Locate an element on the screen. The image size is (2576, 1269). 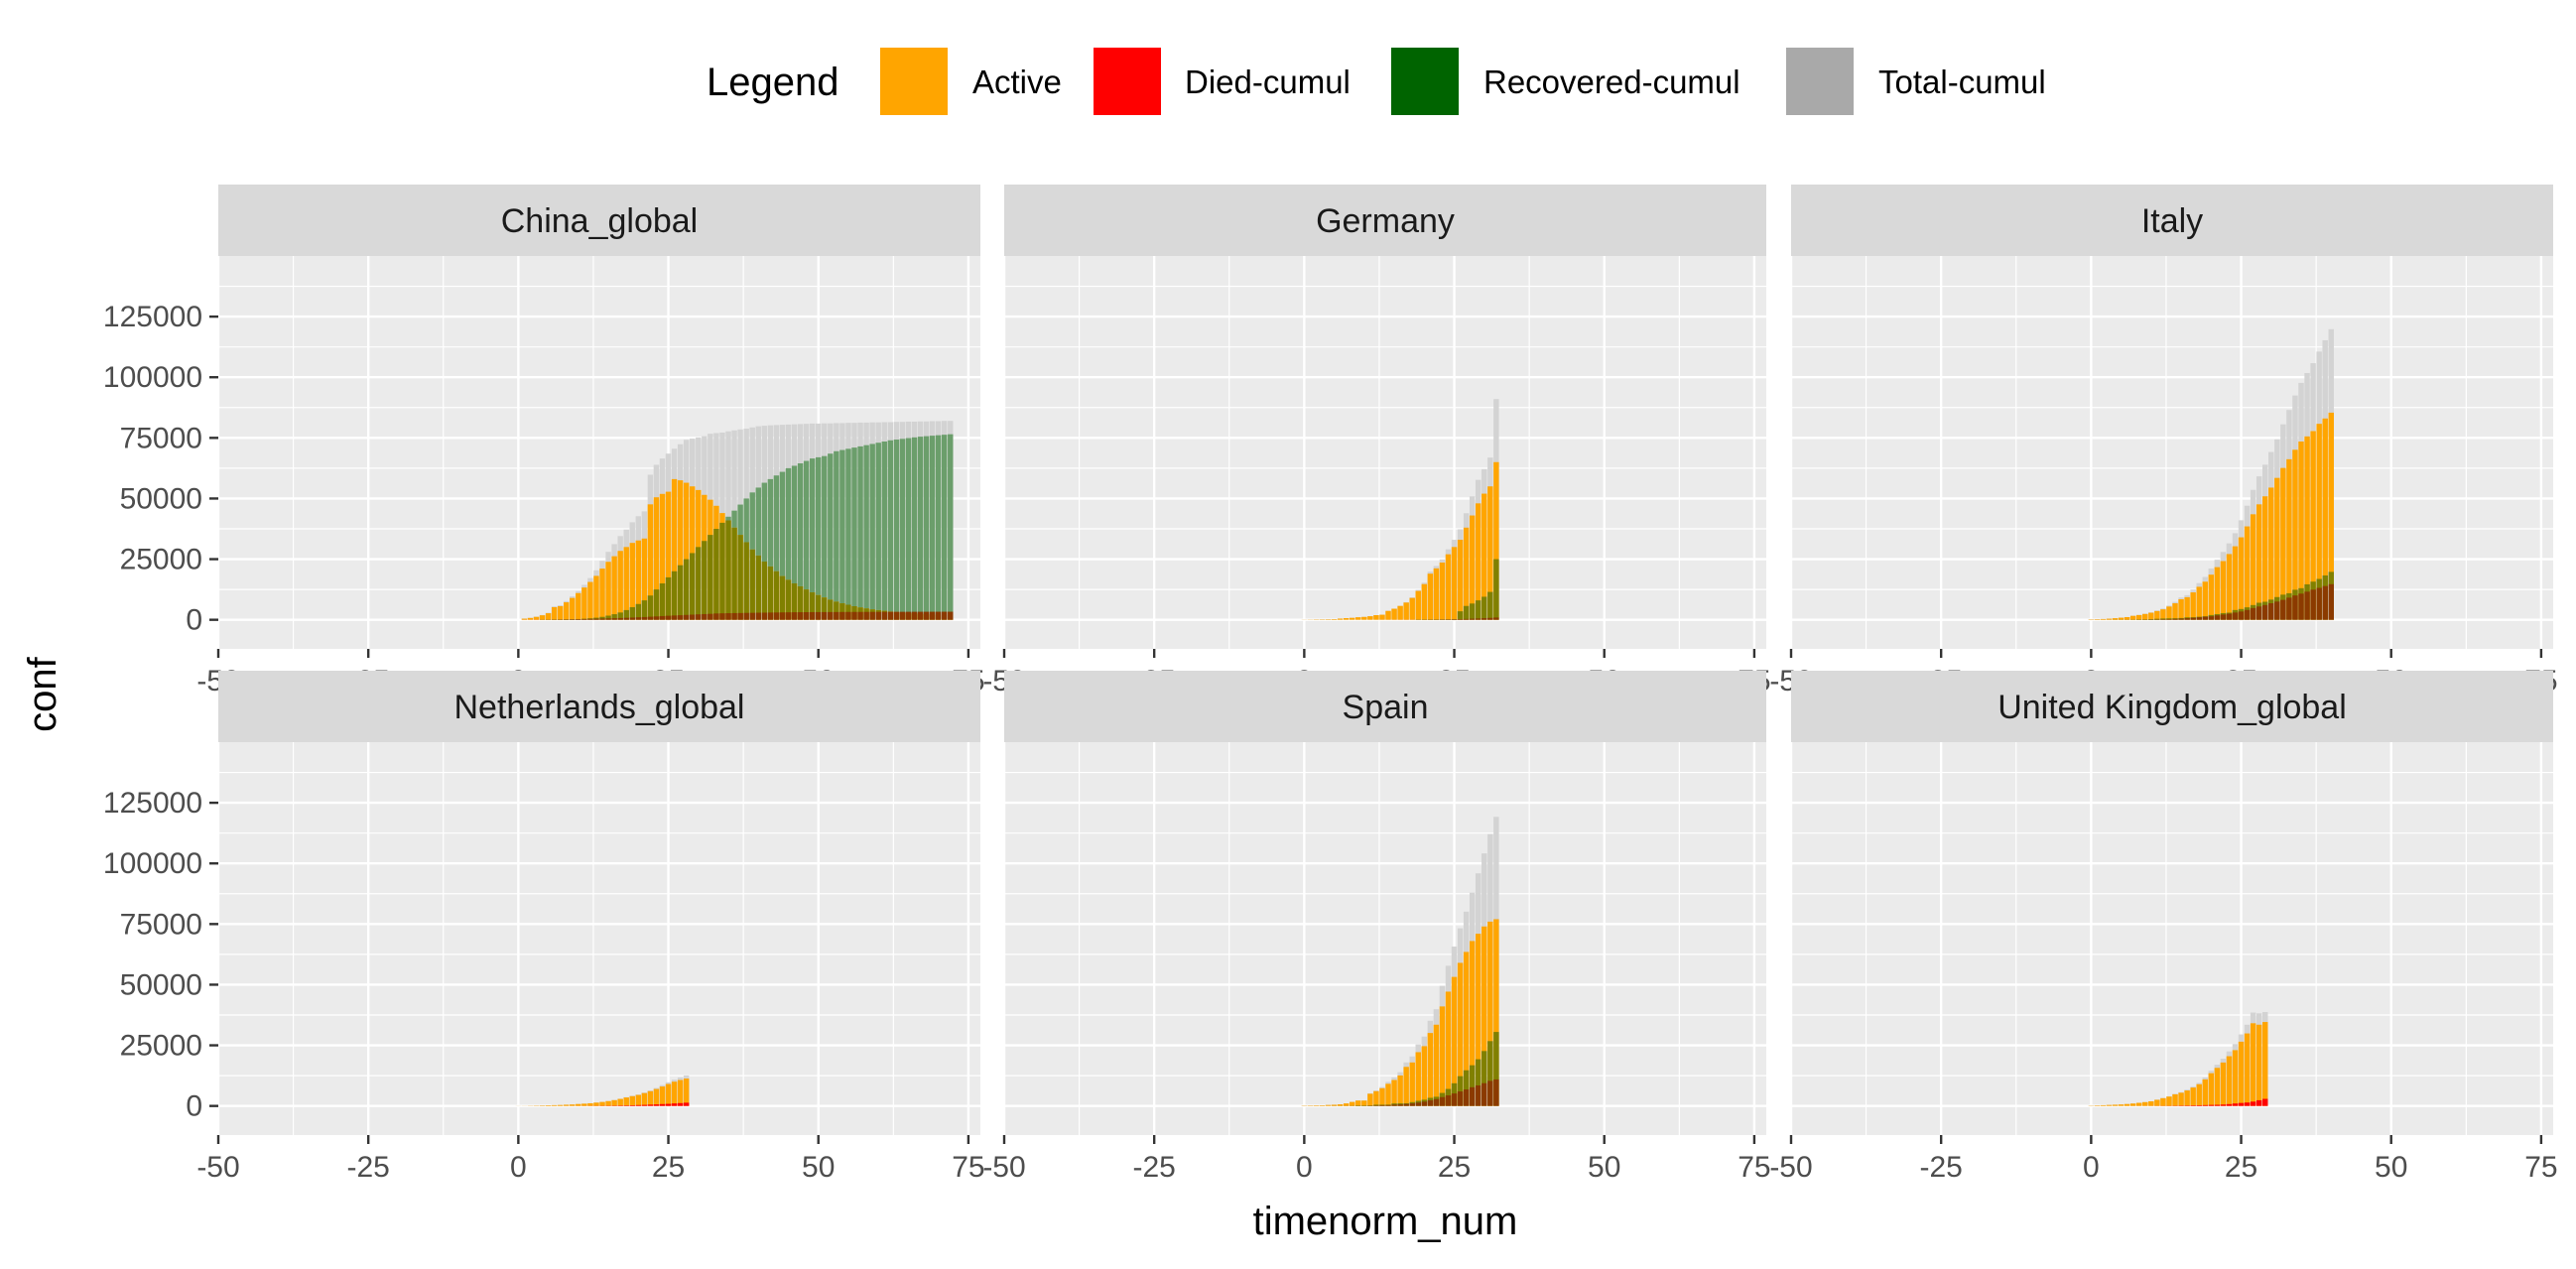
x-tick-label: -50 is located at coordinates (1004, 1167).